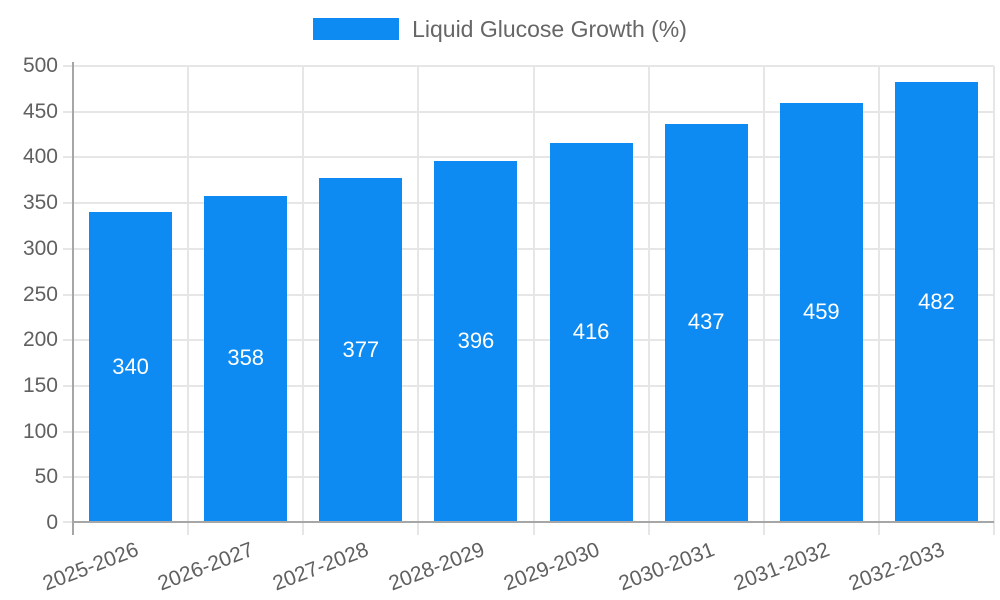 This screenshot has height=600, width=1000. Describe the element at coordinates (321, 567) in the screenshot. I see `x-axis-tick-label: 2027-2028` at that location.